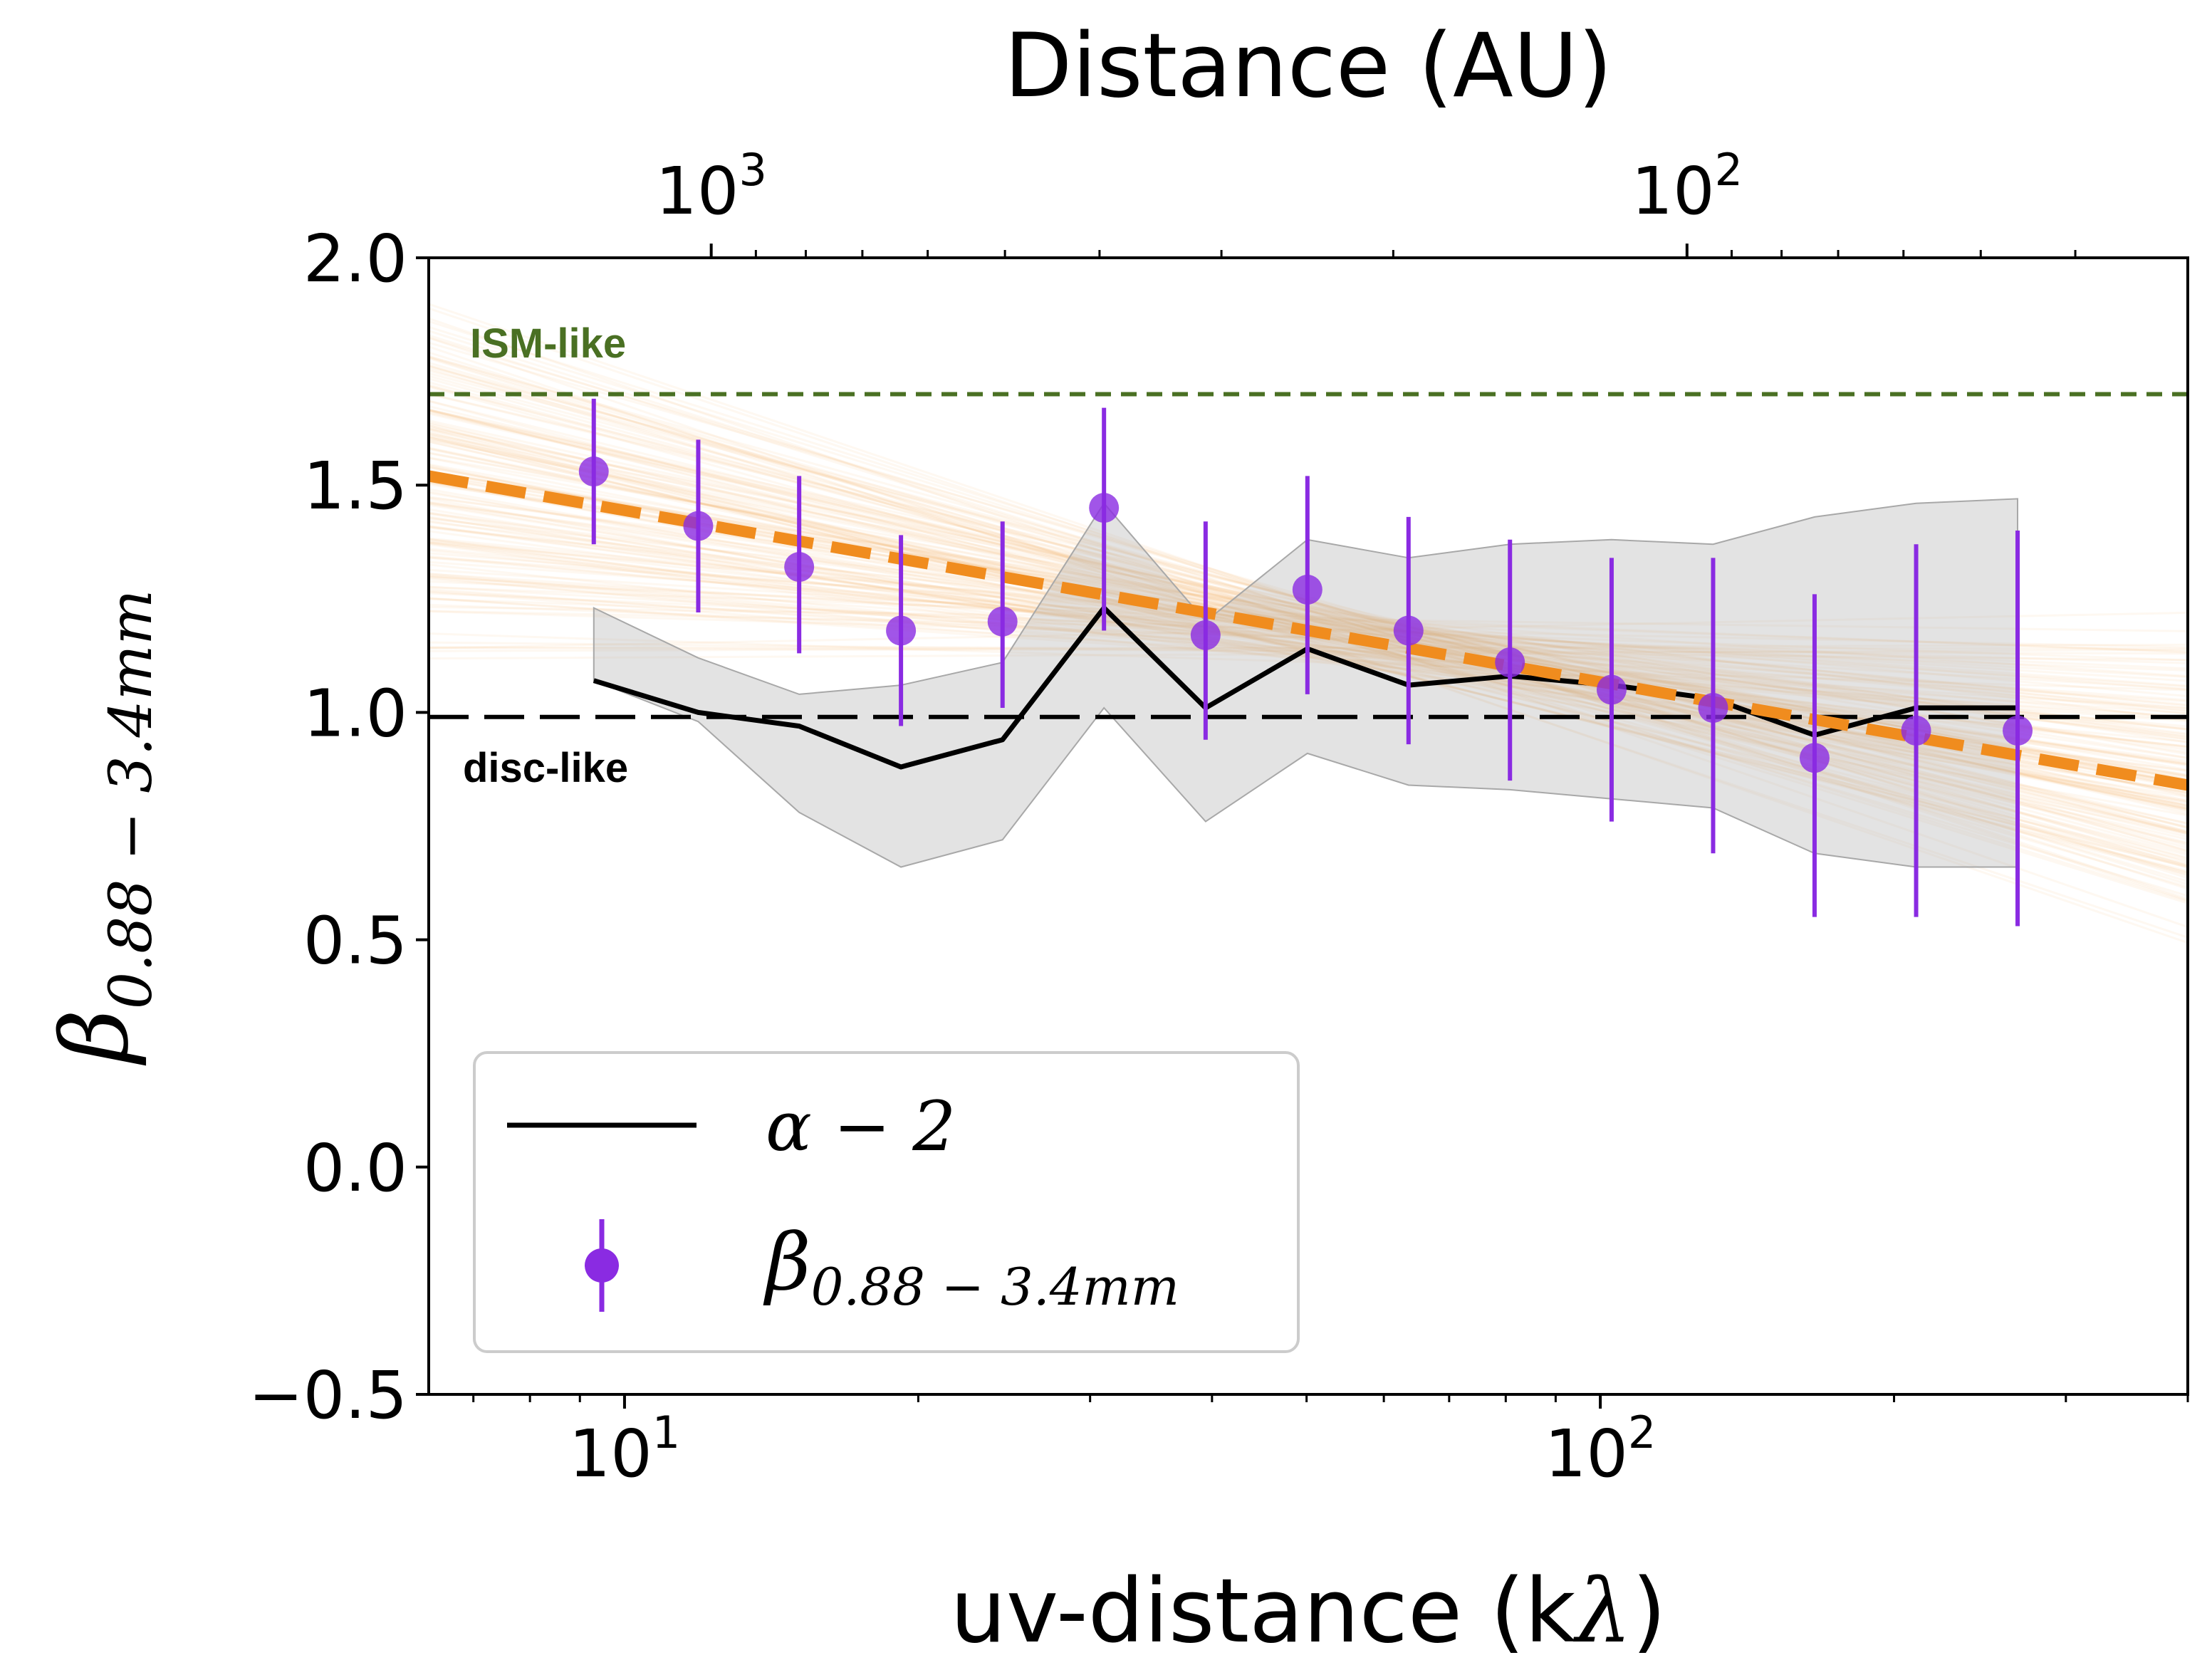 The width and height of the screenshot is (2212, 1665). Describe the element at coordinates (1308, 66) in the screenshot. I see `top-axis-title: Distance (AU)` at that location.